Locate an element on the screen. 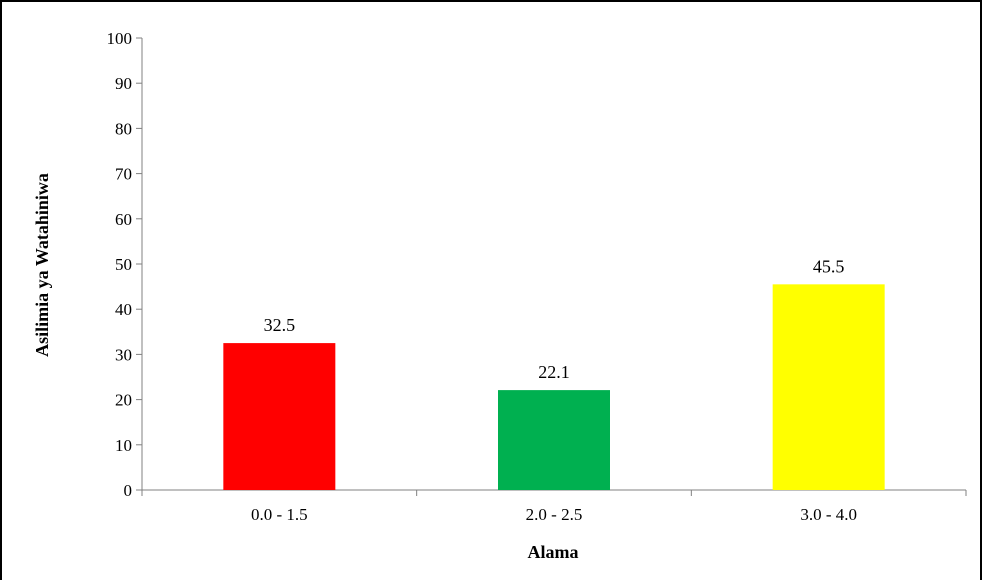 This screenshot has height=582, width=982. x-axis-title: Alama is located at coordinates (553, 552).